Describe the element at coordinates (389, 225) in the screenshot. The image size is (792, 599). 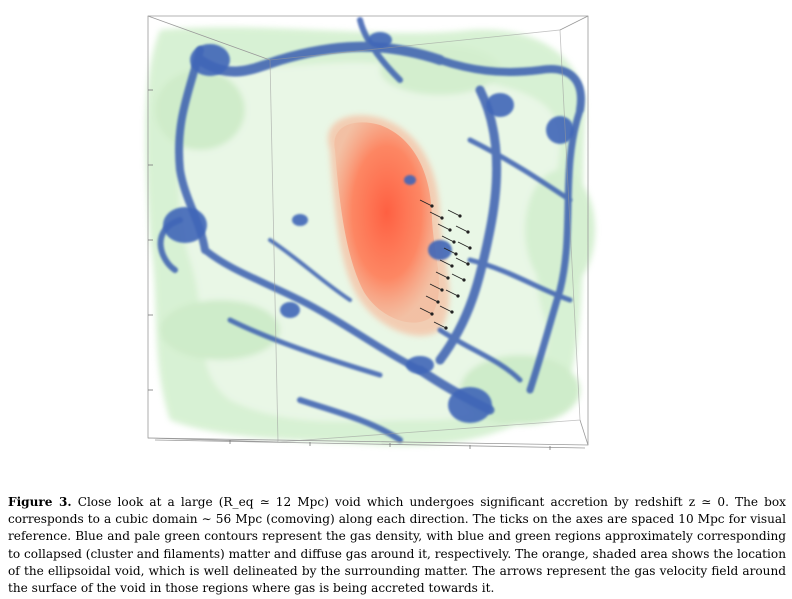
I see `ellipsoidal-void` at that location.